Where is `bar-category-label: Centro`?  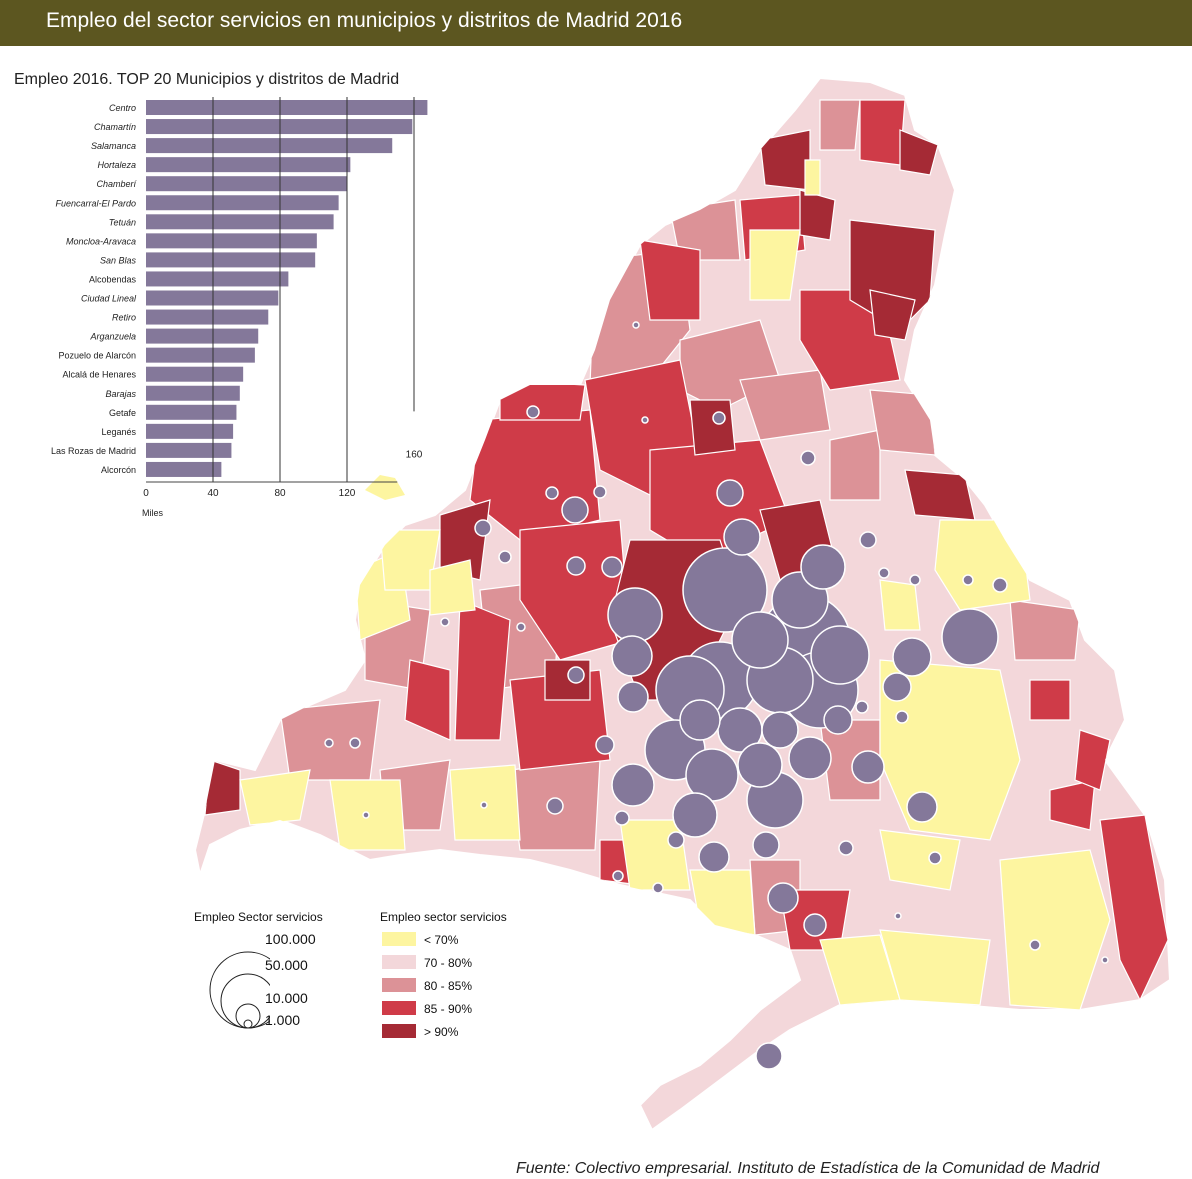
bar-category-label: Centro is located at coordinates (122, 108).